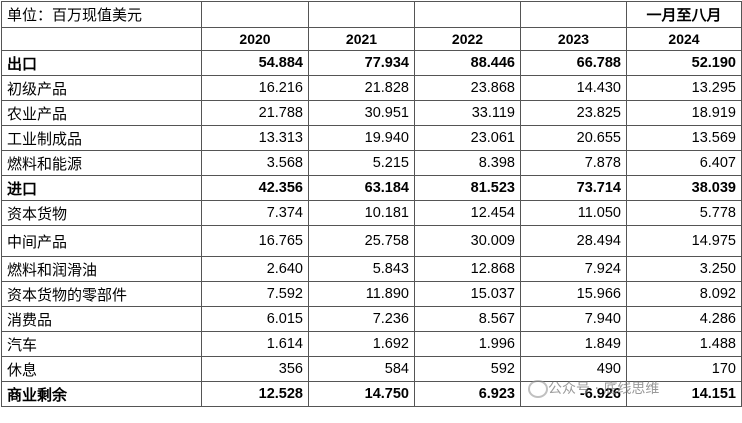 The image size is (742, 423). I want to click on year-row: 2020 2021 2022 2023 2024, so click(371, 39).